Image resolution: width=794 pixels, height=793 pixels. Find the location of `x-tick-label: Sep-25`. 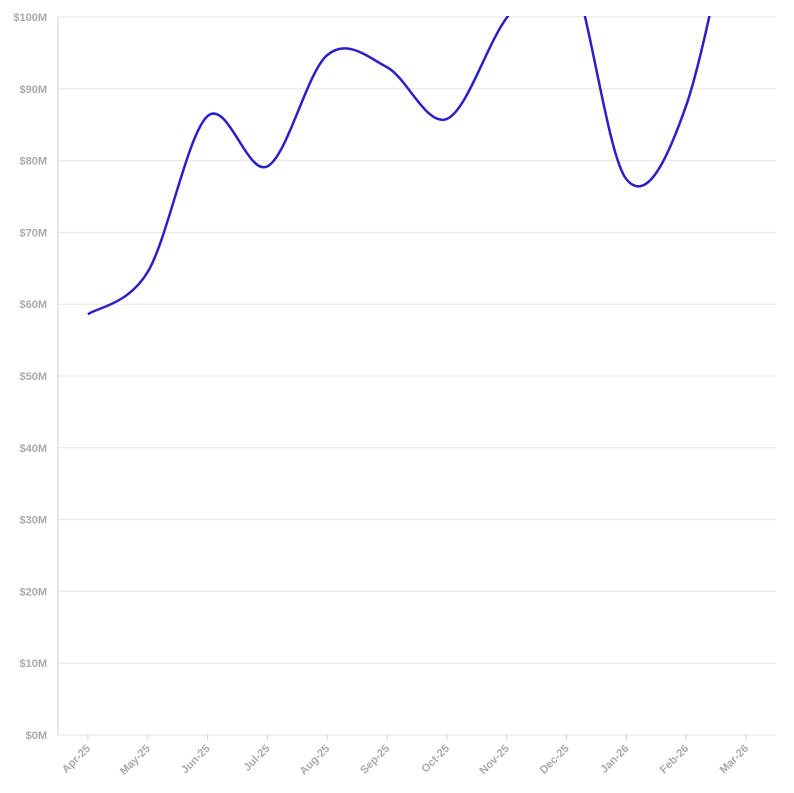

x-tick-label: Sep-25 is located at coordinates (375, 760).